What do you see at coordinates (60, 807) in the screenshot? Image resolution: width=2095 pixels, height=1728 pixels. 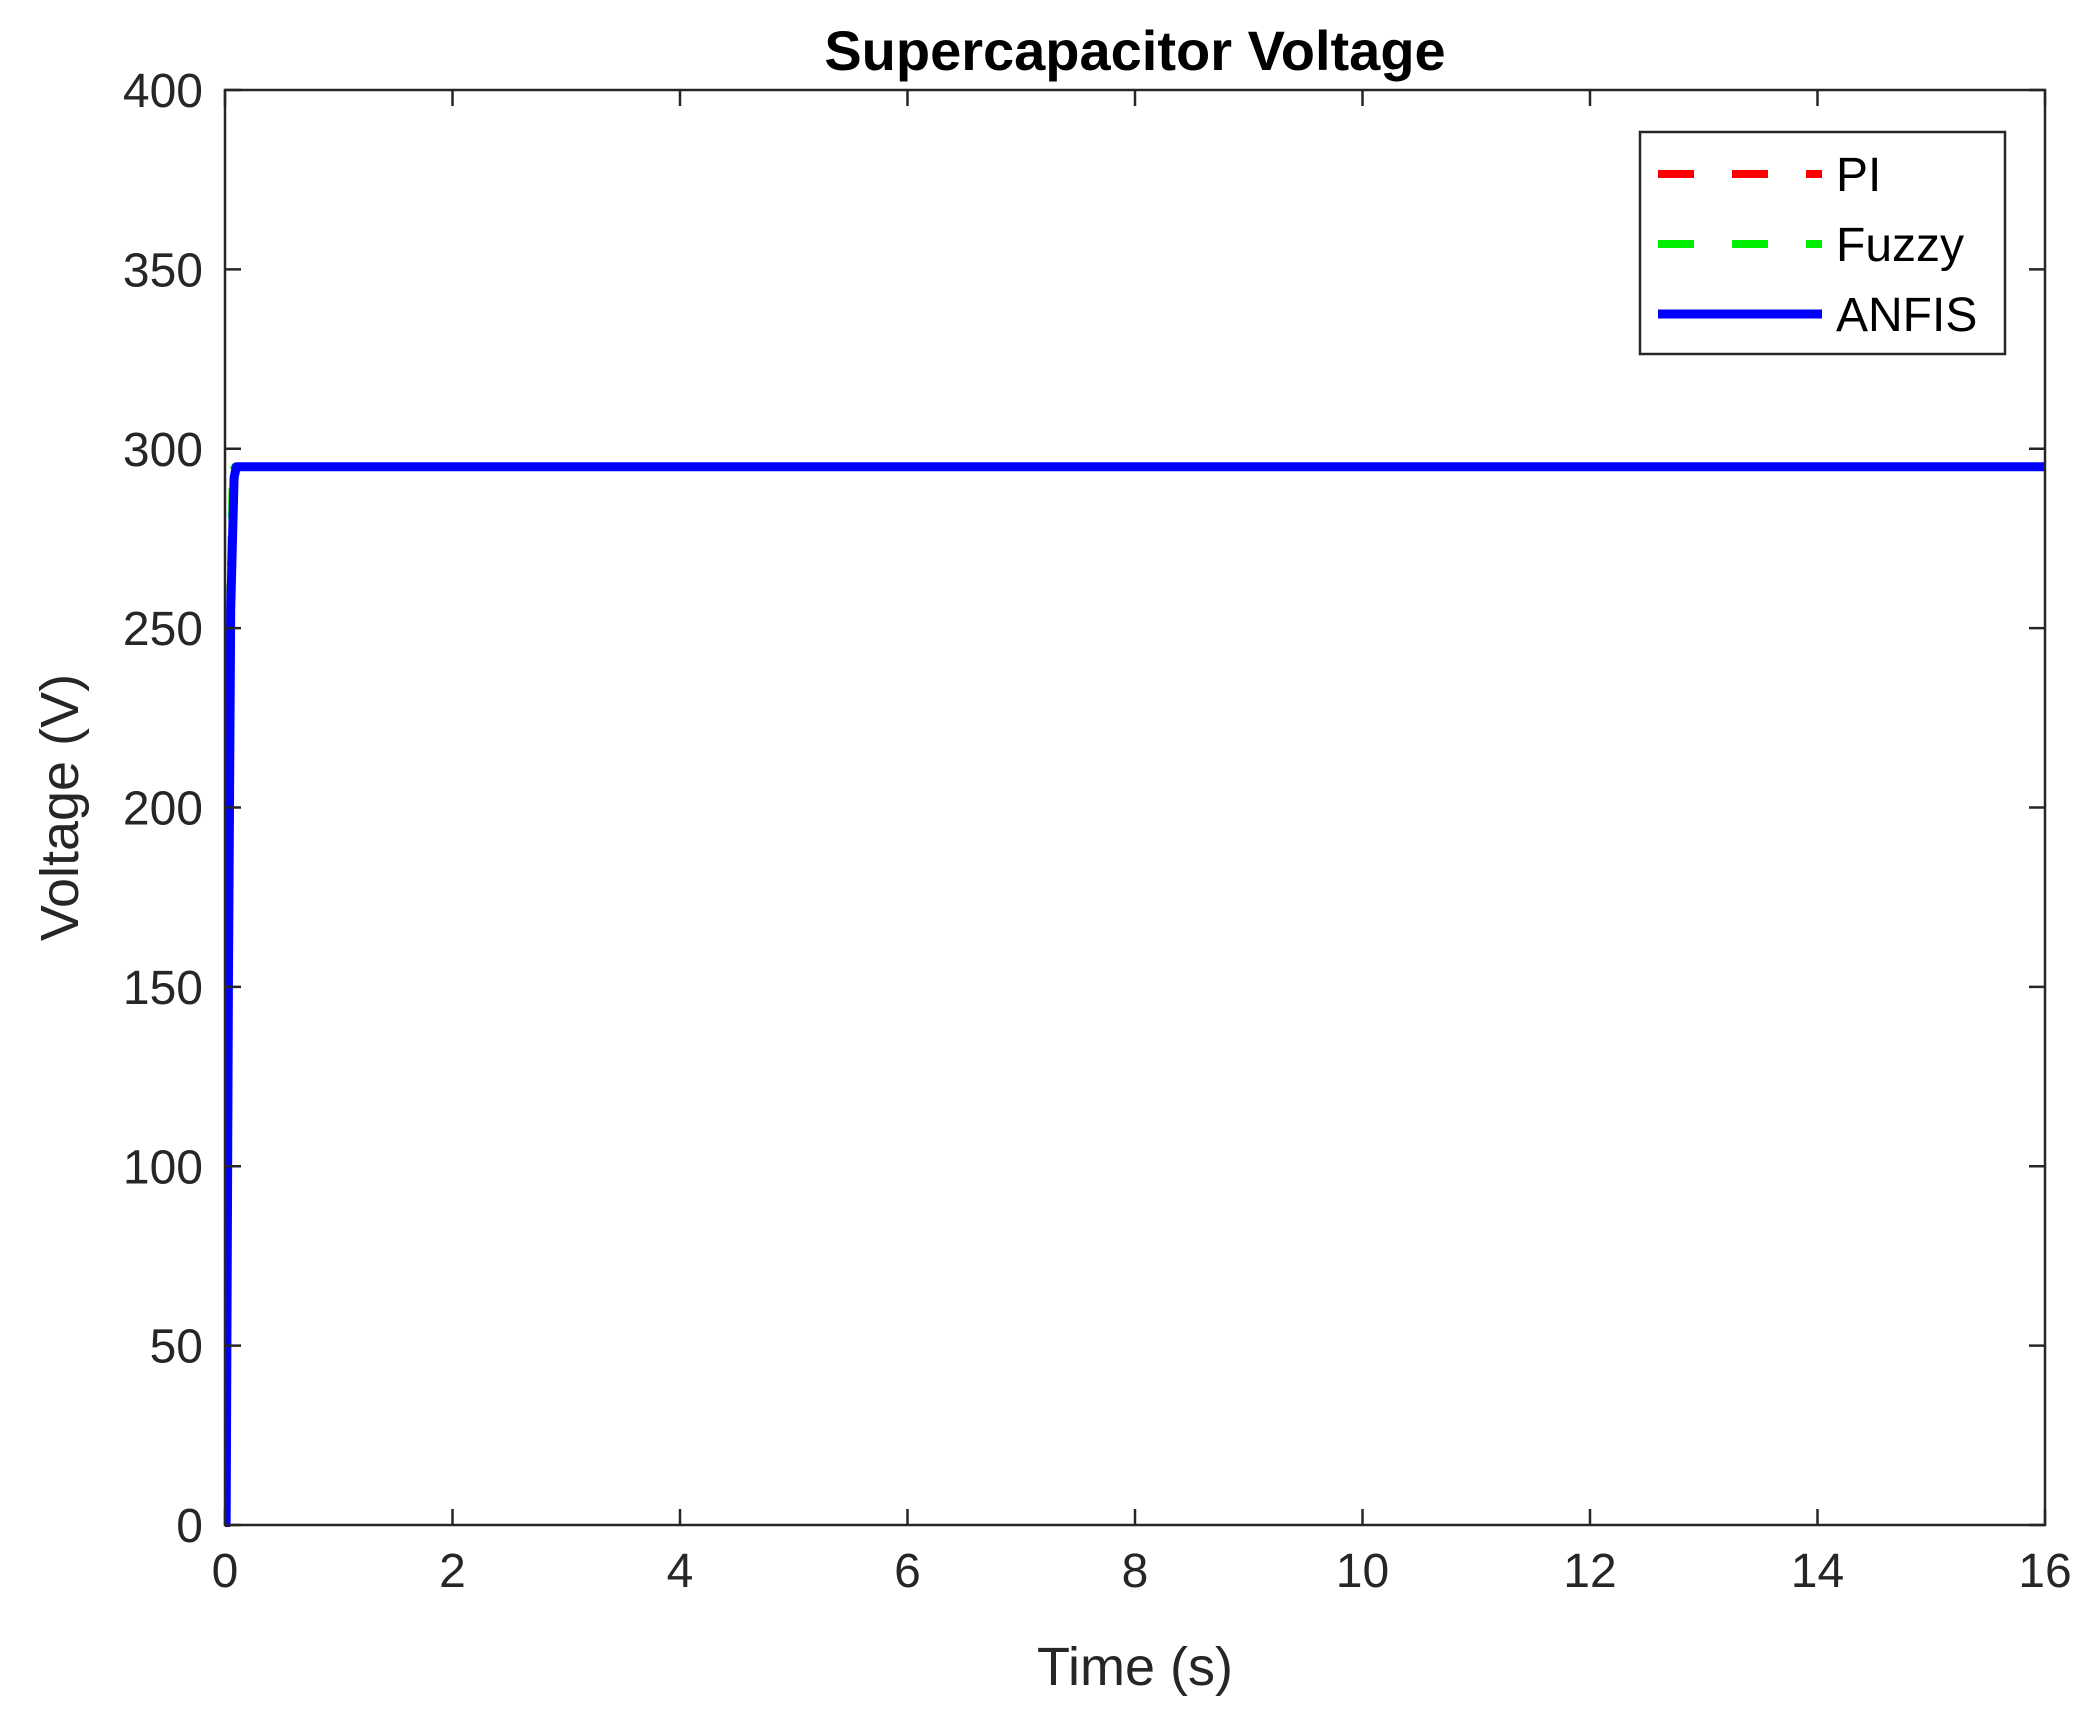 I see `y-axis-label: Voltage (V)` at bounding box center [60, 807].